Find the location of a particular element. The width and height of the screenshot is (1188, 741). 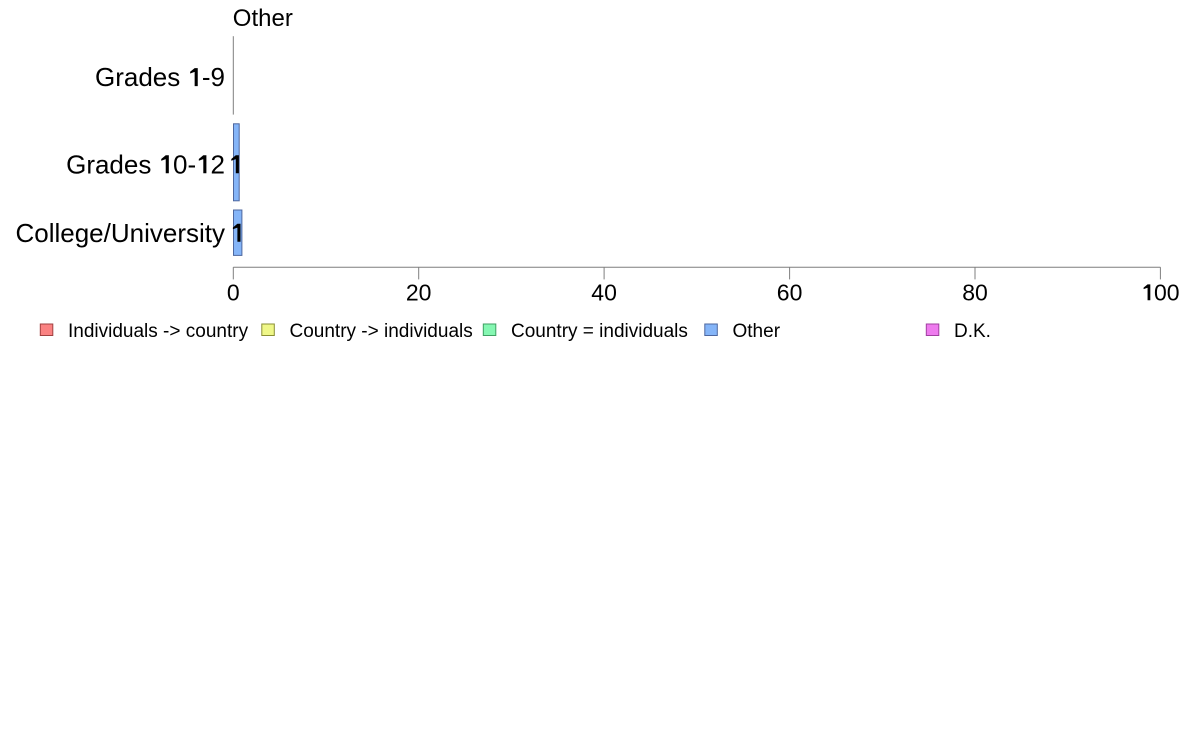

svg-text: -9 is located at coordinates (213, 77).